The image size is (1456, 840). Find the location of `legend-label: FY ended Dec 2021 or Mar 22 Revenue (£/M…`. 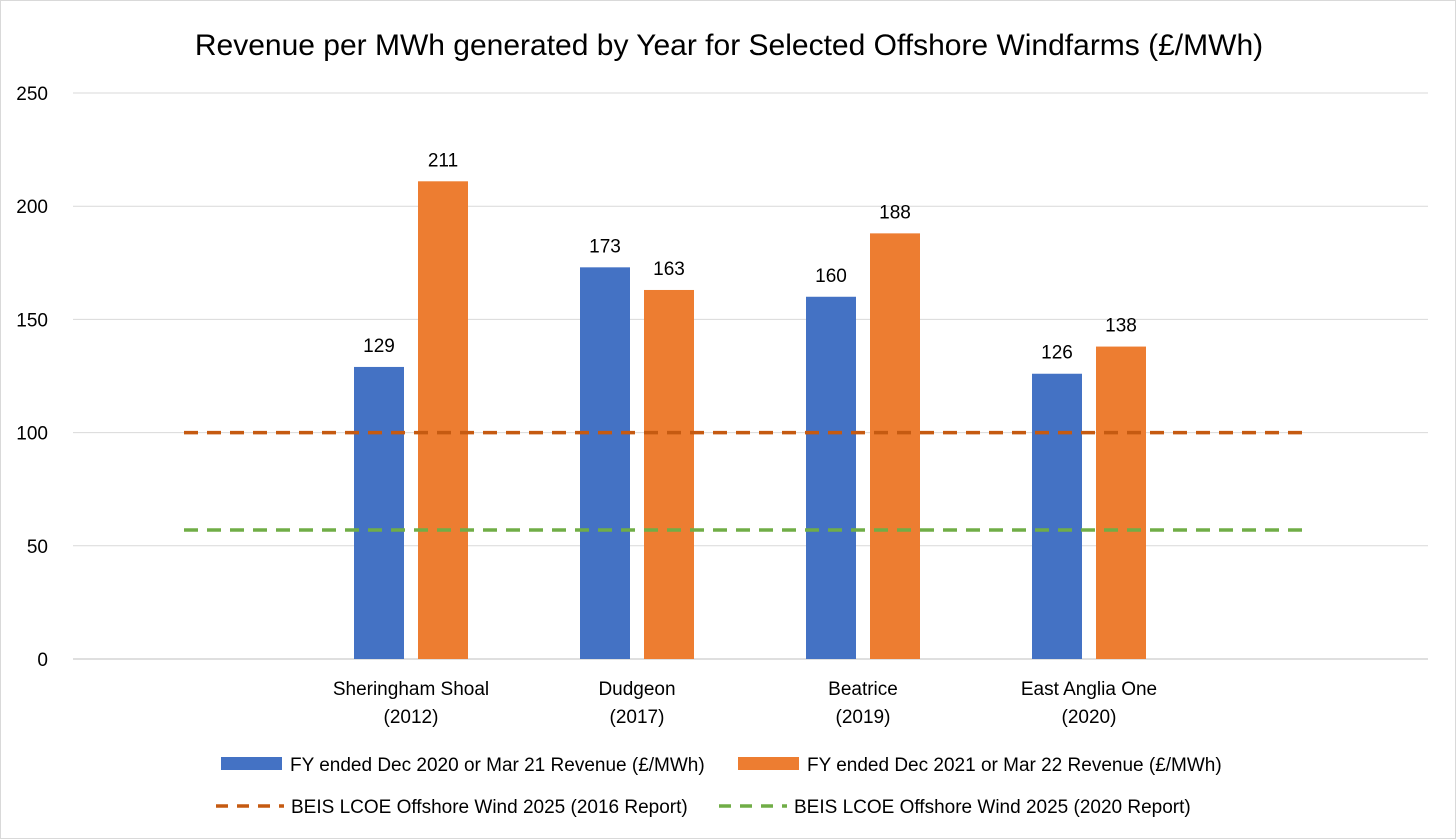

legend-label: FY ended Dec 2021 or Mar 22 Revenue (£/M… is located at coordinates (1014, 765).